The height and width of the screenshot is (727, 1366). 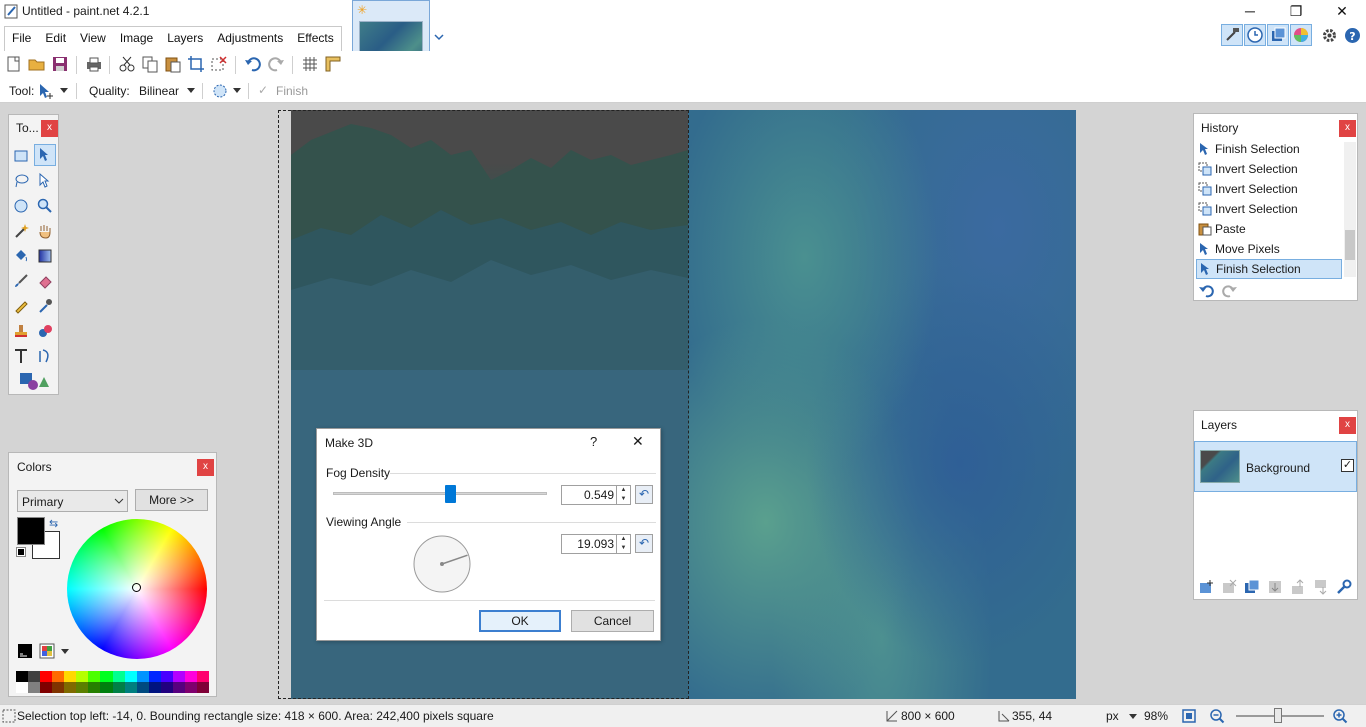 What do you see at coordinates (1250, 11) in the screenshot?
I see `minimize-button: ─` at bounding box center [1250, 11].